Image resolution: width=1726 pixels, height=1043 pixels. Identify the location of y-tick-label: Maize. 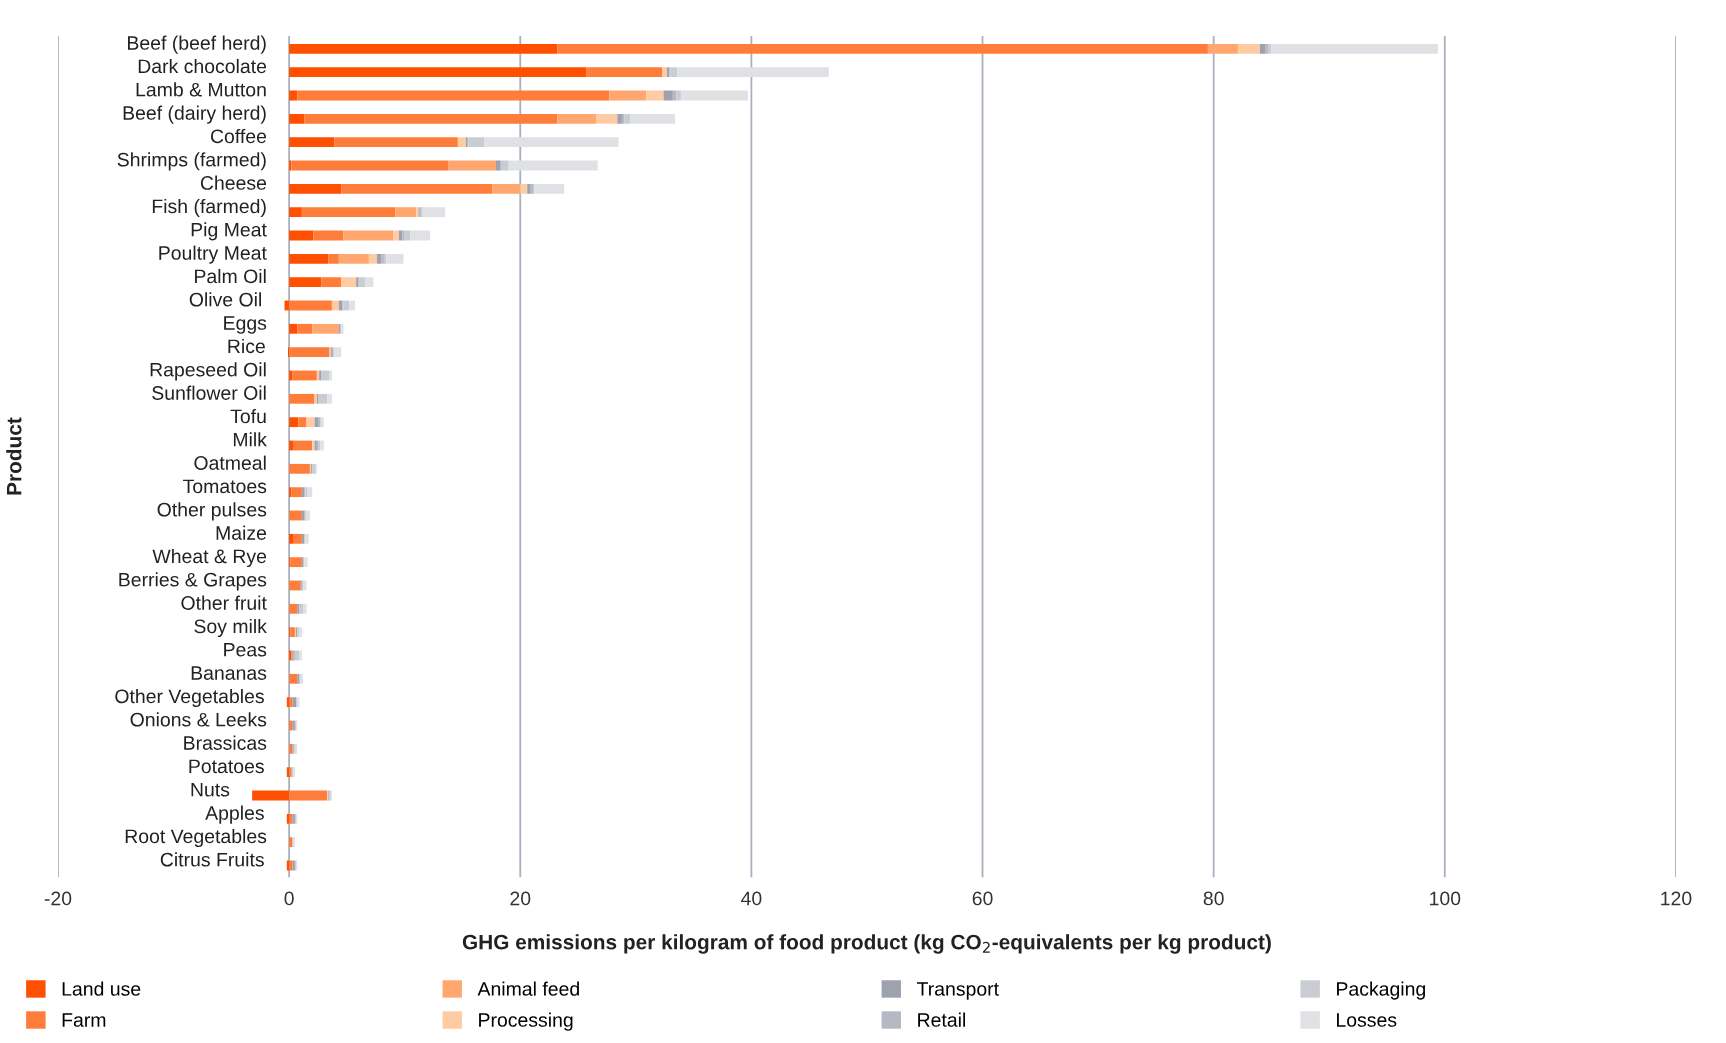
(241, 532).